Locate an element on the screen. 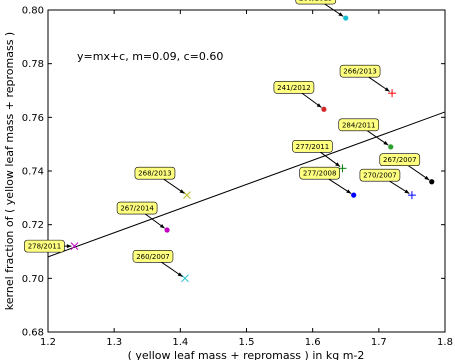 The image size is (455, 364). y-tick-label: 0.78 is located at coordinates (33, 64).